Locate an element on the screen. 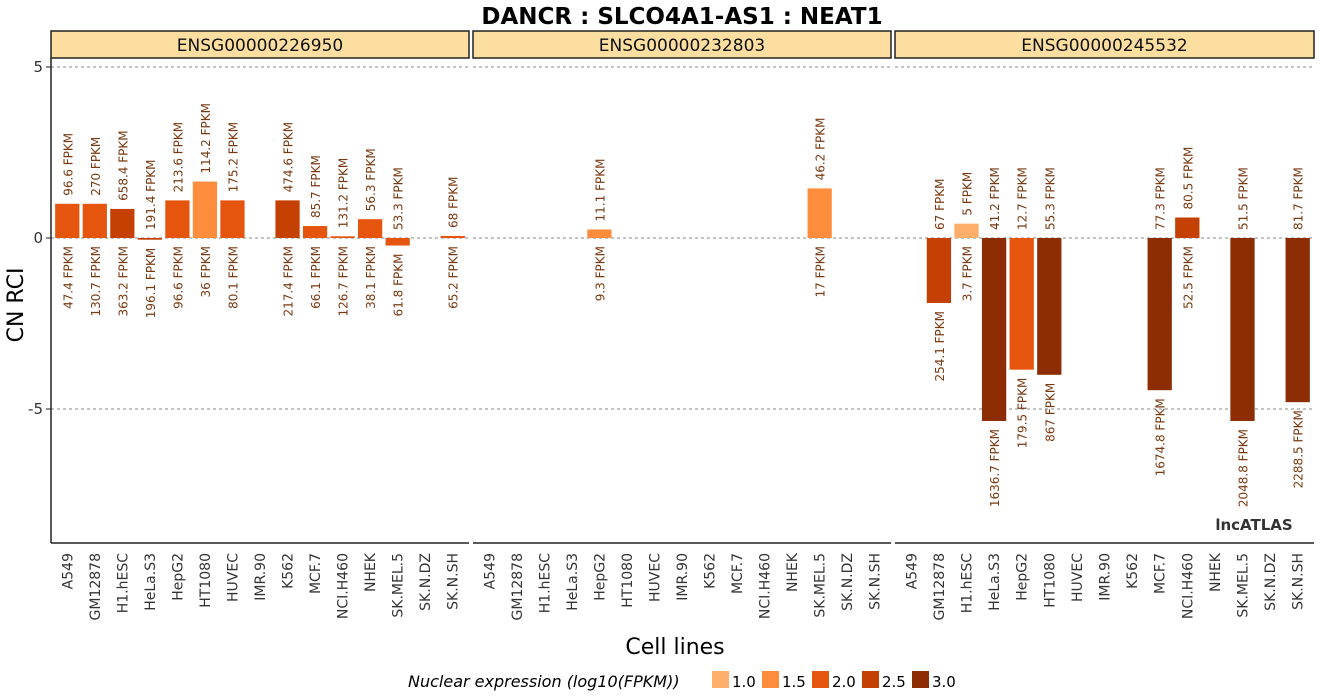  nucleus-fpkm-label: 217.4 FPKM is located at coordinates (289, 281).